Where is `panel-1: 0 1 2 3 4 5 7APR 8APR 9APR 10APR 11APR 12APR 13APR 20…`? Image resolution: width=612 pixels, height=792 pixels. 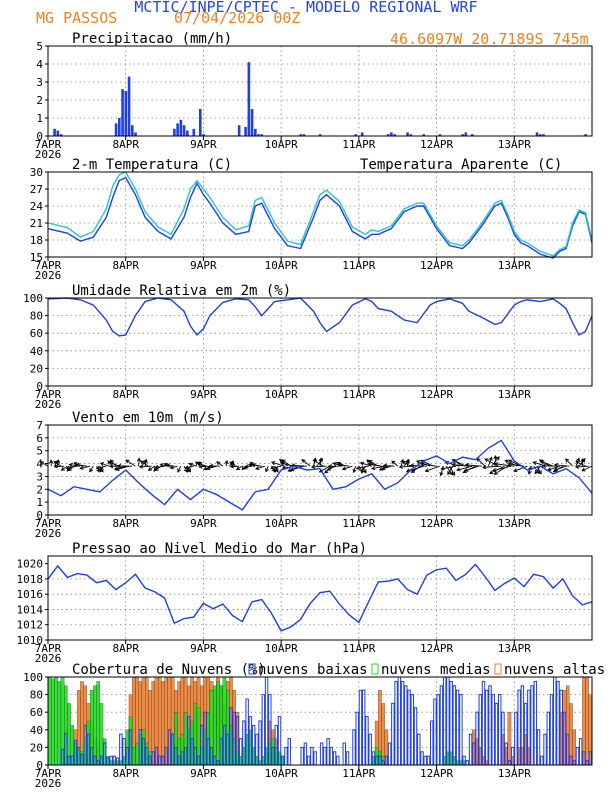 panel-1: 0 1 2 3 4 5 7APR 8APR 9APR 10APR 11APR 12APR 13APR 20… is located at coordinates (314, 96).